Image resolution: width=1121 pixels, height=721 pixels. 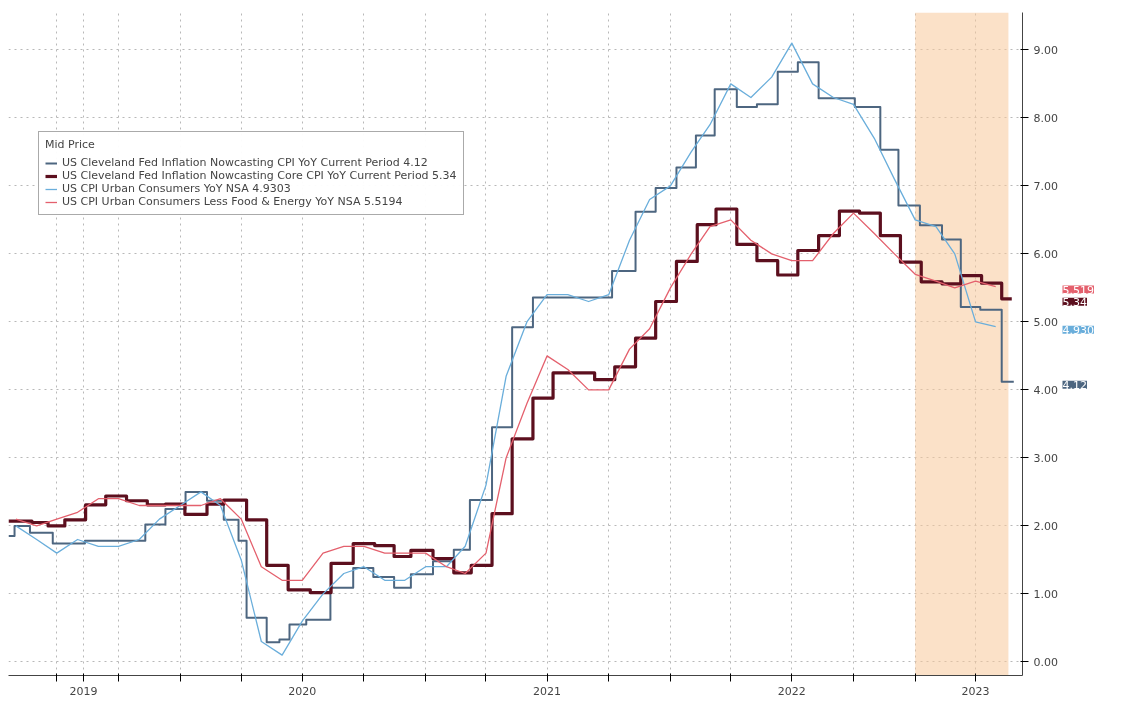 I want to click on legend-label: US Cleveland Fed Inflation Nowcasting Core CPI YoY Current Period 5.34, so click(x=259, y=175).